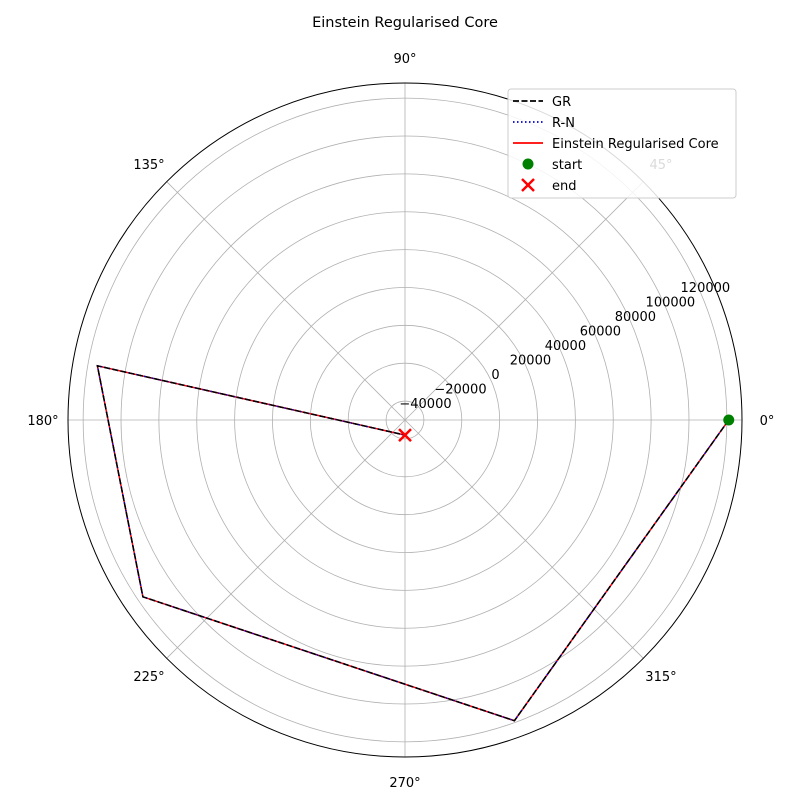 This screenshot has height=800, width=800. What do you see at coordinates (566, 428) in the screenshot?
I see `markers` at bounding box center [566, 428].